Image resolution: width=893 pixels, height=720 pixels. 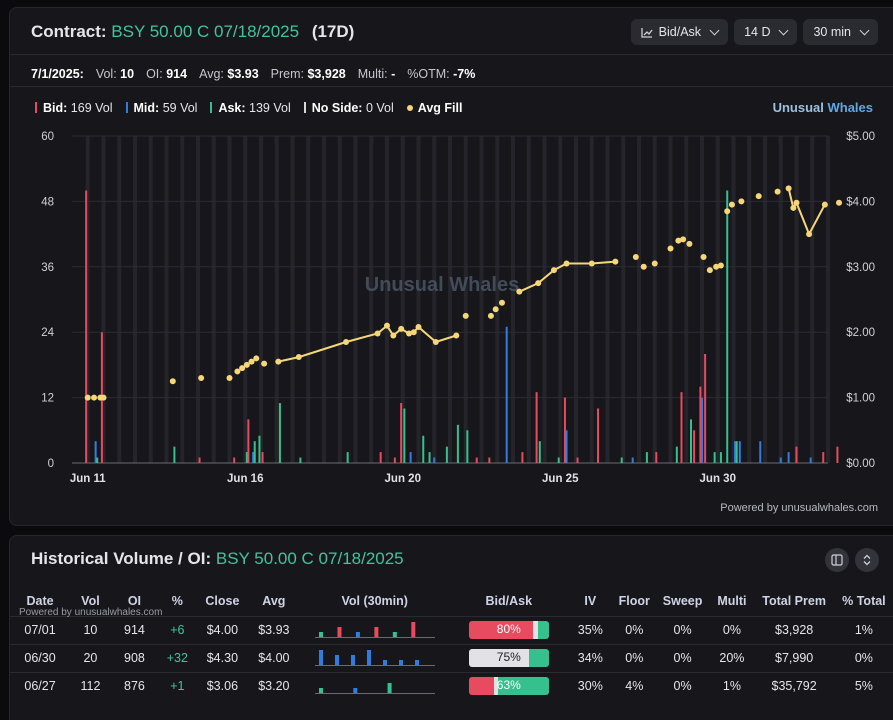 I want to click on column-header: Sweep, so click(x=682, y=600).